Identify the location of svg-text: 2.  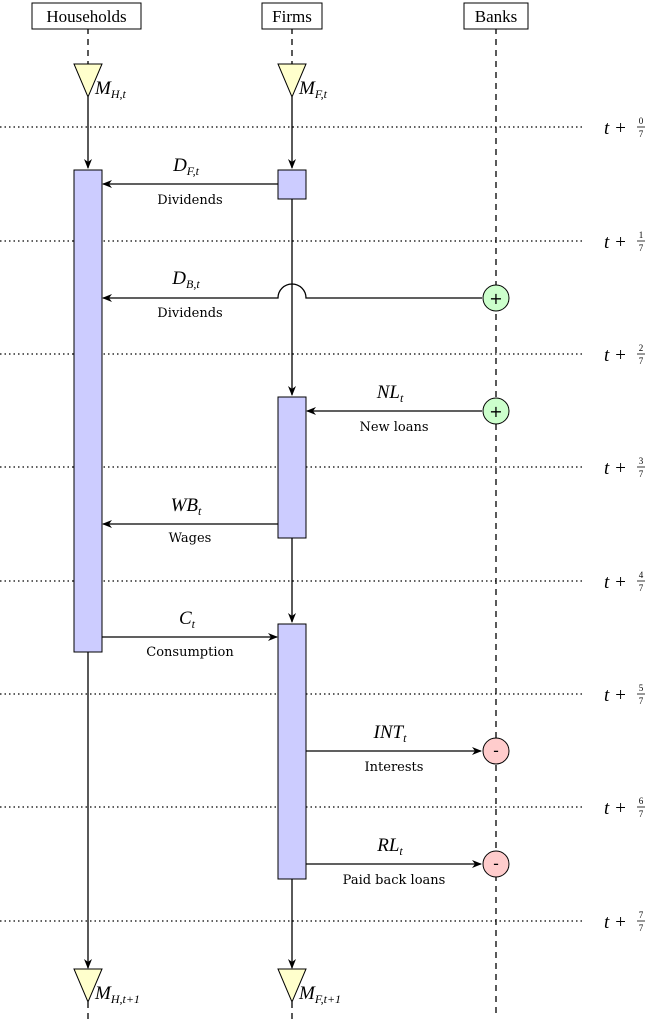
(641, 348).